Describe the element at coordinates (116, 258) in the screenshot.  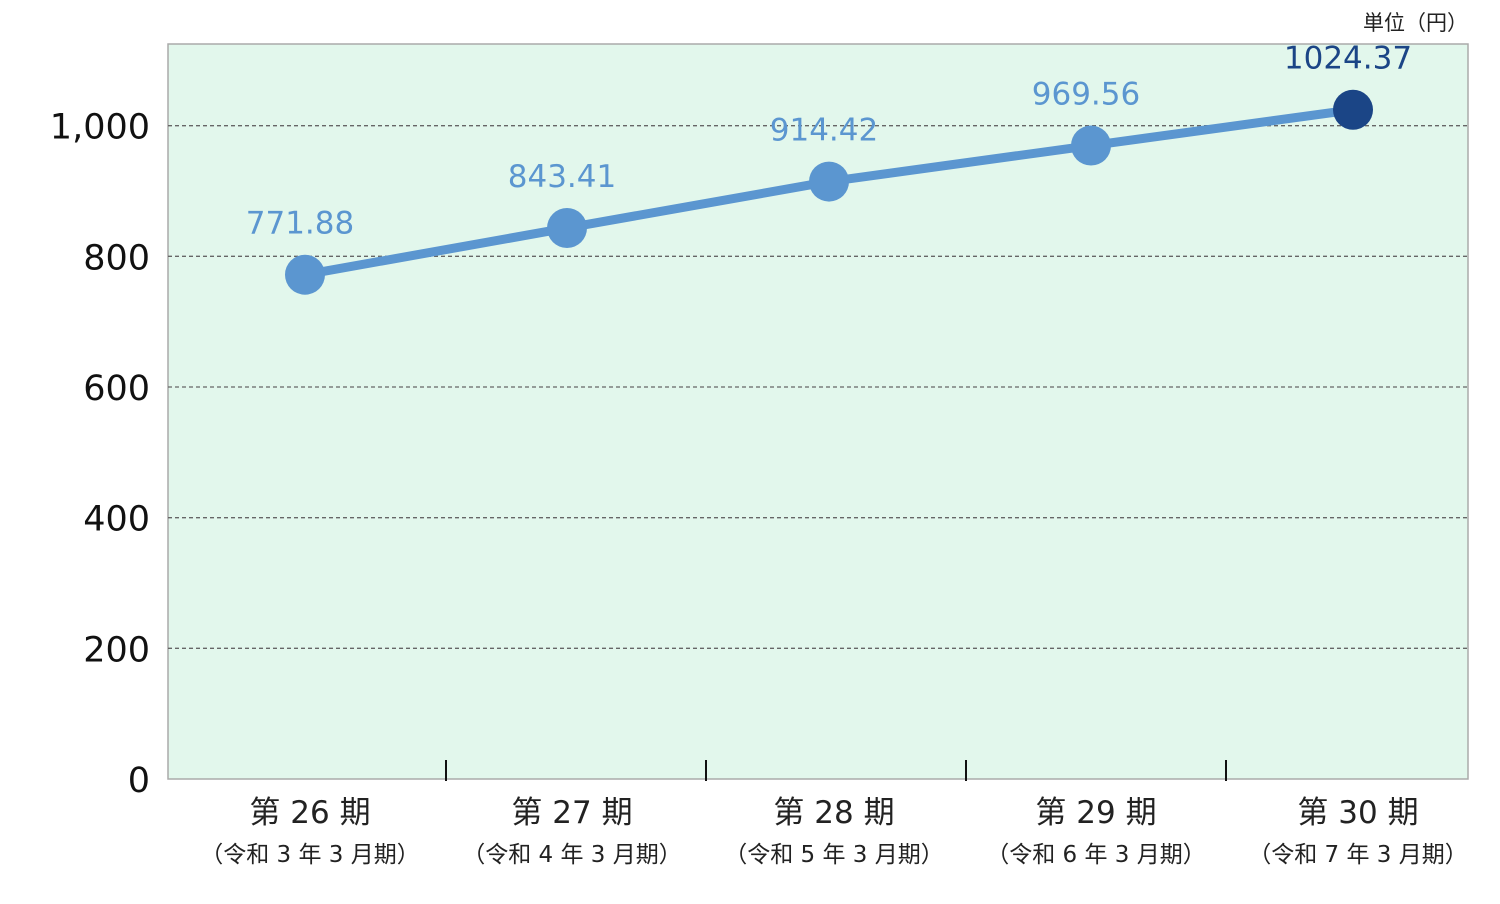
I see `y-tick-label: 800` at that location.